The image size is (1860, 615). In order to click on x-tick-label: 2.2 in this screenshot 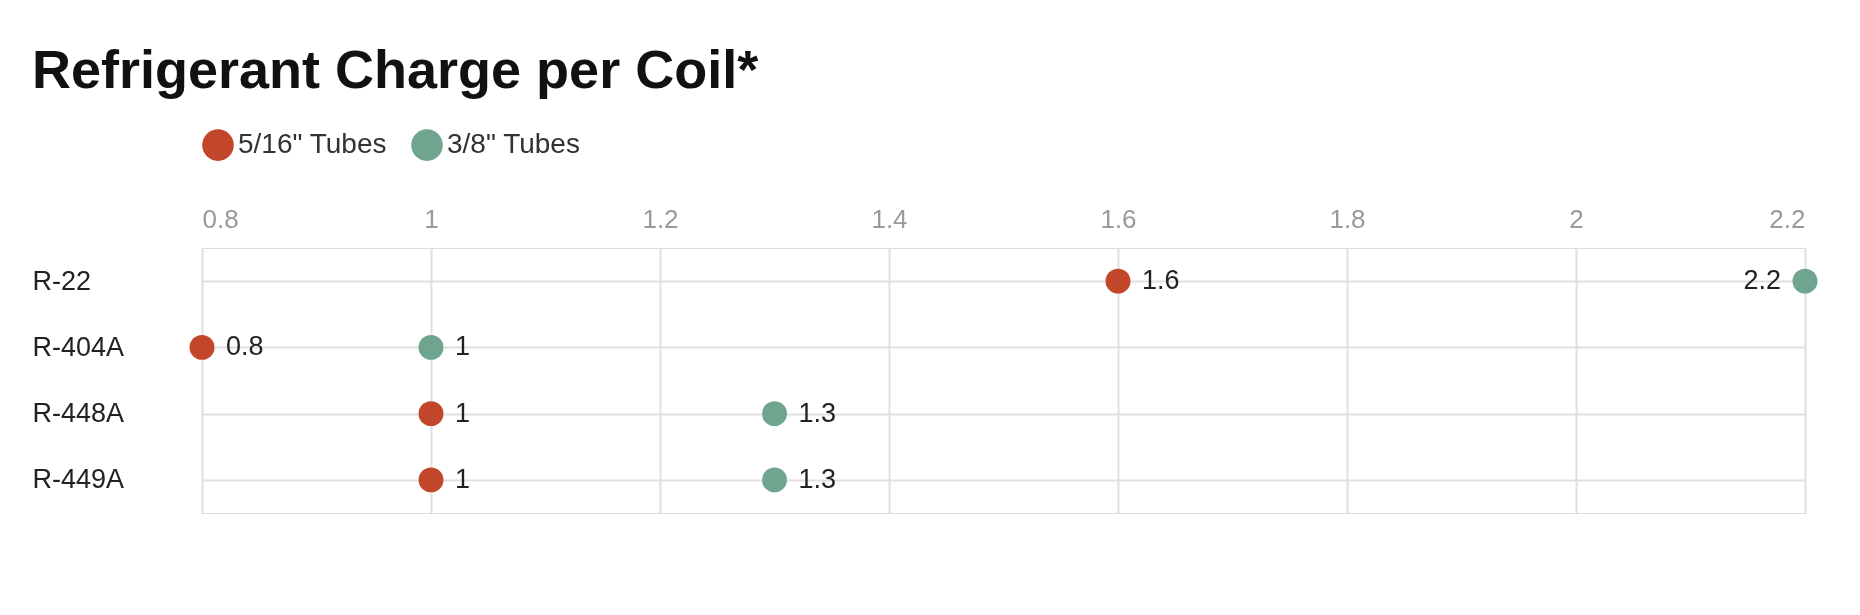, I will do `click(1787, 218)`.